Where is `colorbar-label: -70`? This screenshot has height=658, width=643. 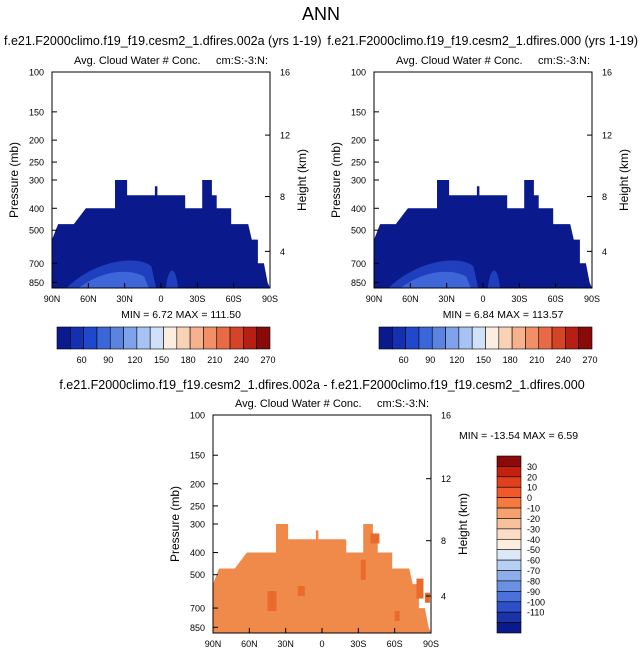
colorbar-label: -70 is located at coordinates (533, 571).